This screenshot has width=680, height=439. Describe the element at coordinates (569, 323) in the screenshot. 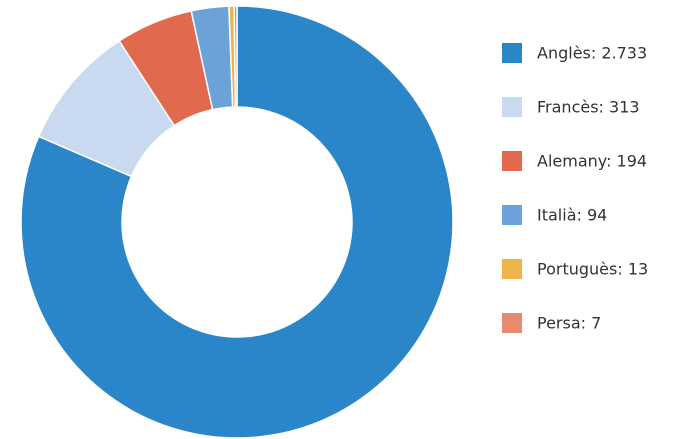

I see `legend-label: Persa: 7` at that location.